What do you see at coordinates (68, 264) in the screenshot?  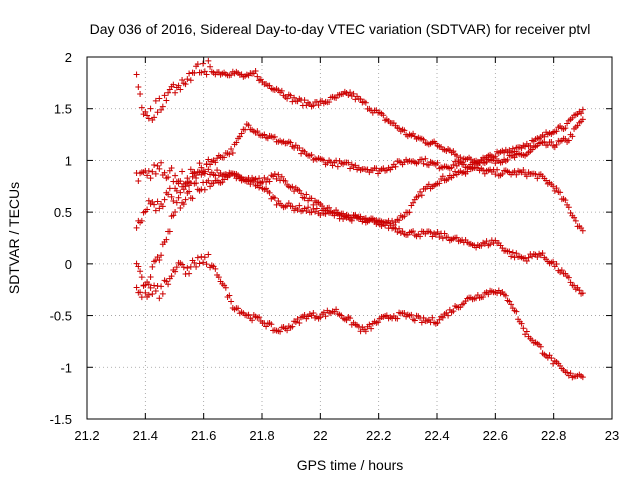 I see `y-tick-label: 0` at bounding box center [68, 264].